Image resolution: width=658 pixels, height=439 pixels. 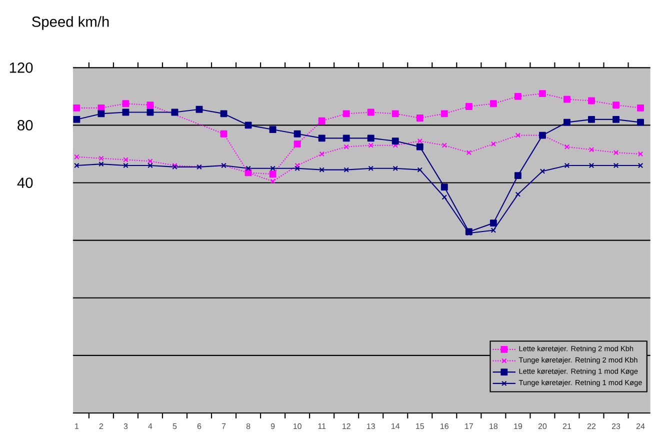 I want to click on x-tick-label: 6, so click(x=199, y=426).